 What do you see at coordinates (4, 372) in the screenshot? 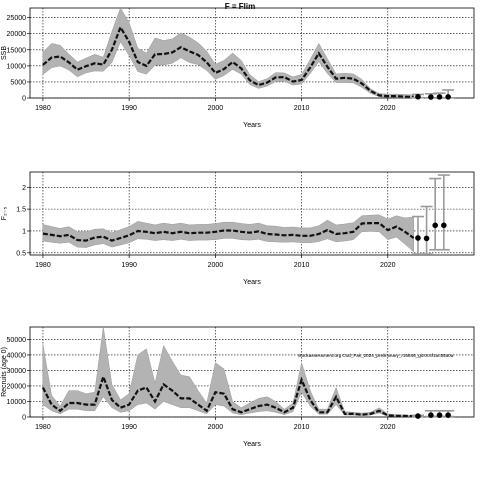
I see `y-axis-label: Recruits (age 0)` at bounding box center [4, 372].